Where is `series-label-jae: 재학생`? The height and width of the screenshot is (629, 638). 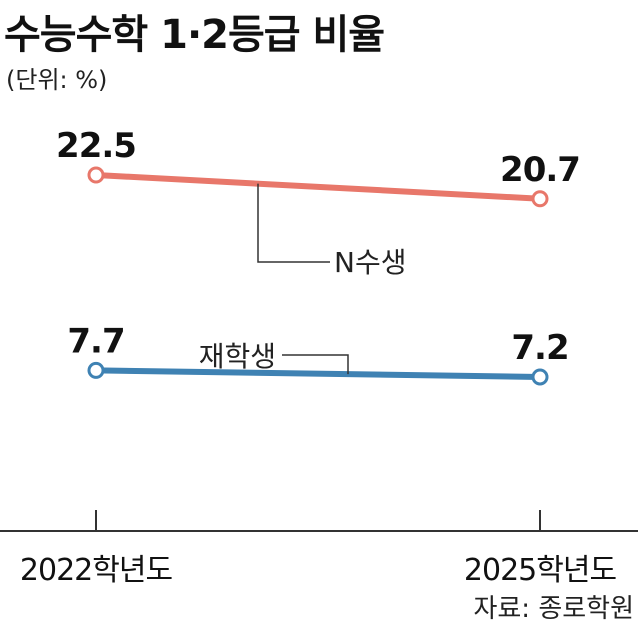 series-label-jae: 재학생 is located at coordinates (237, 356).